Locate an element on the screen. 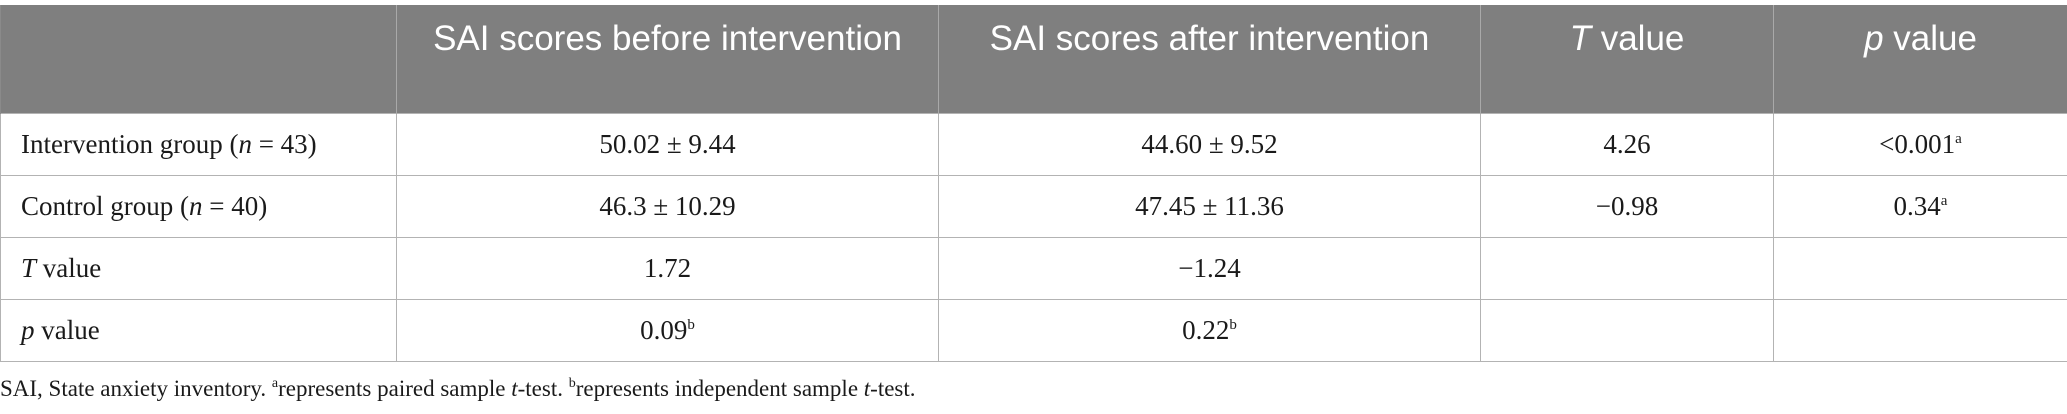 The image size is (2067, 414). row-label-pre: Intervention group ( is located at coordinates (130, 143).